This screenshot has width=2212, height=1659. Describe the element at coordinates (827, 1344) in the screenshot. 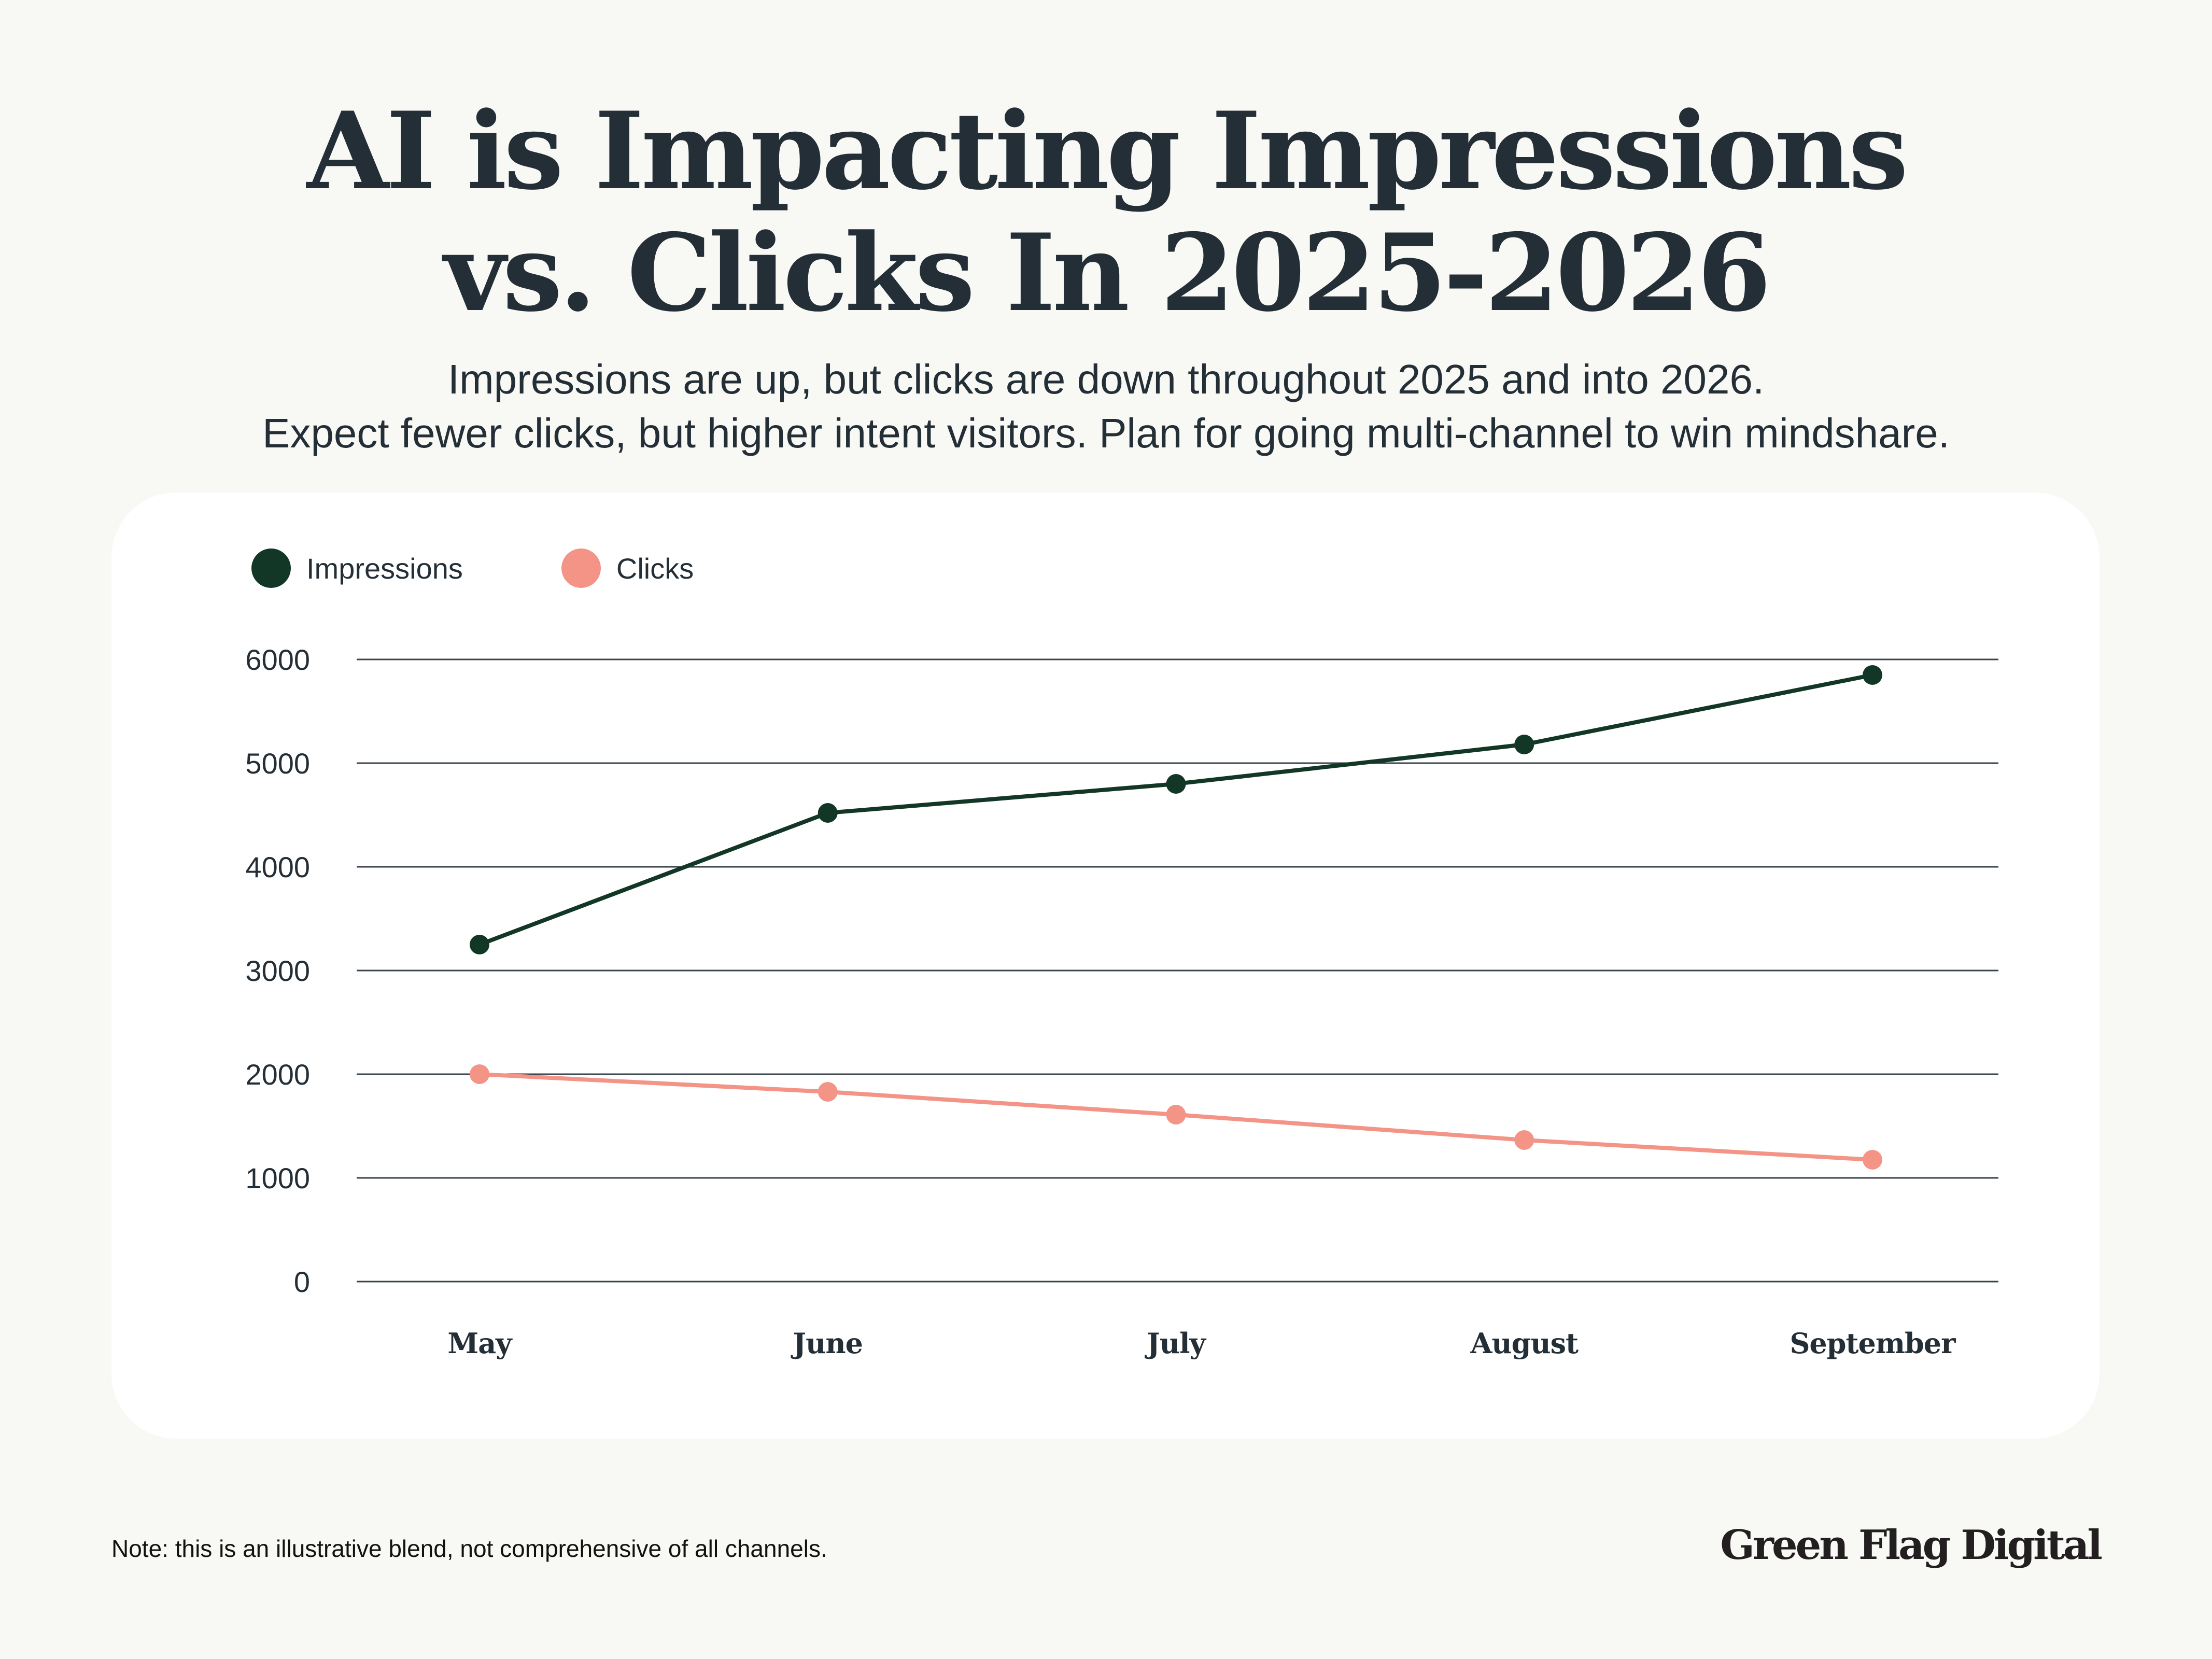

I see `x-tick-label: June` at that location.